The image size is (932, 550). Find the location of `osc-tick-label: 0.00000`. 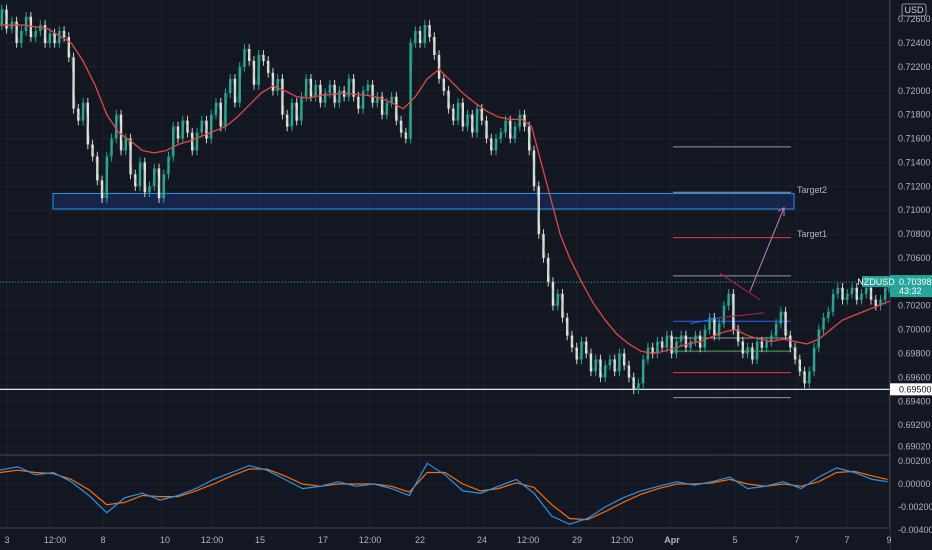

osc-tick-label: 0.00000 is located at coordinates (914, 484).